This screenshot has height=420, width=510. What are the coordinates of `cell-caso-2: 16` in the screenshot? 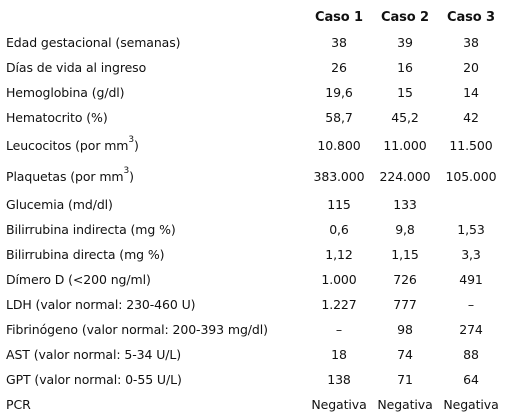 It's located at (405, 67).